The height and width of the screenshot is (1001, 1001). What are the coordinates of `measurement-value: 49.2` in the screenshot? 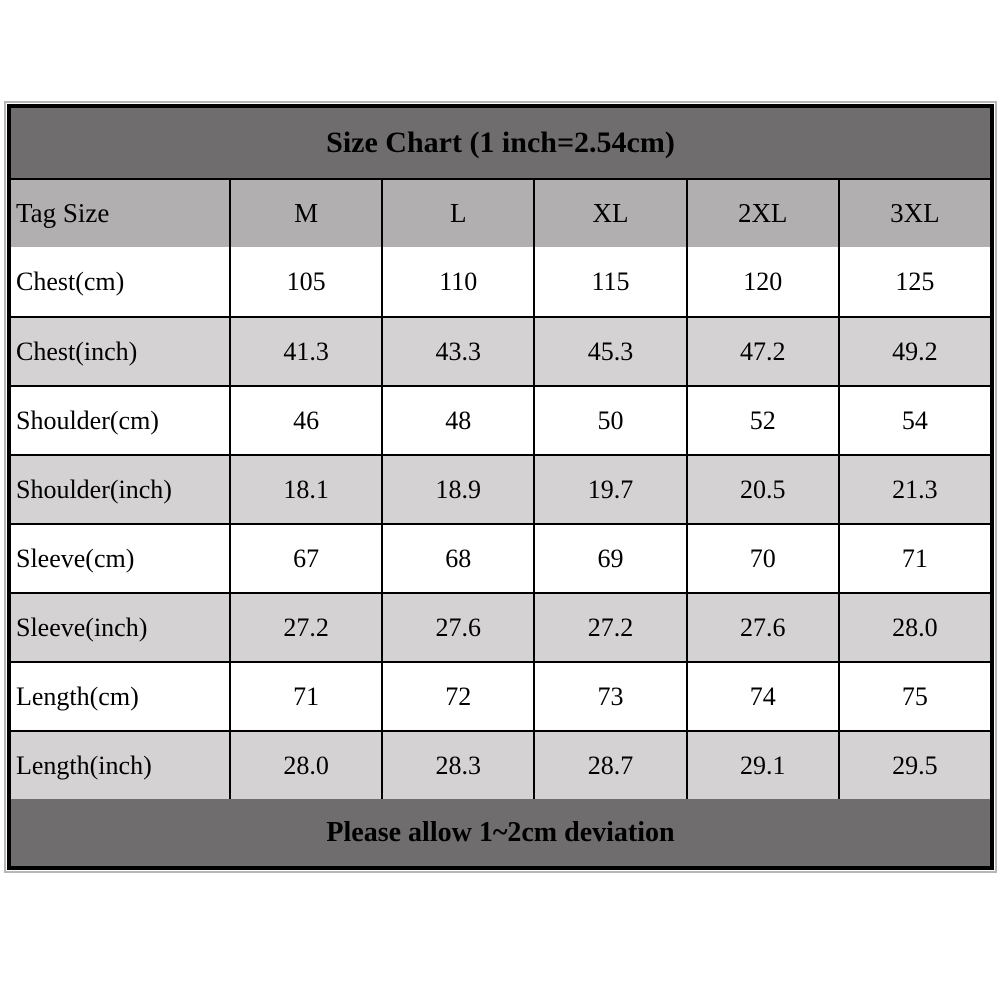 It's located at (913, 351).